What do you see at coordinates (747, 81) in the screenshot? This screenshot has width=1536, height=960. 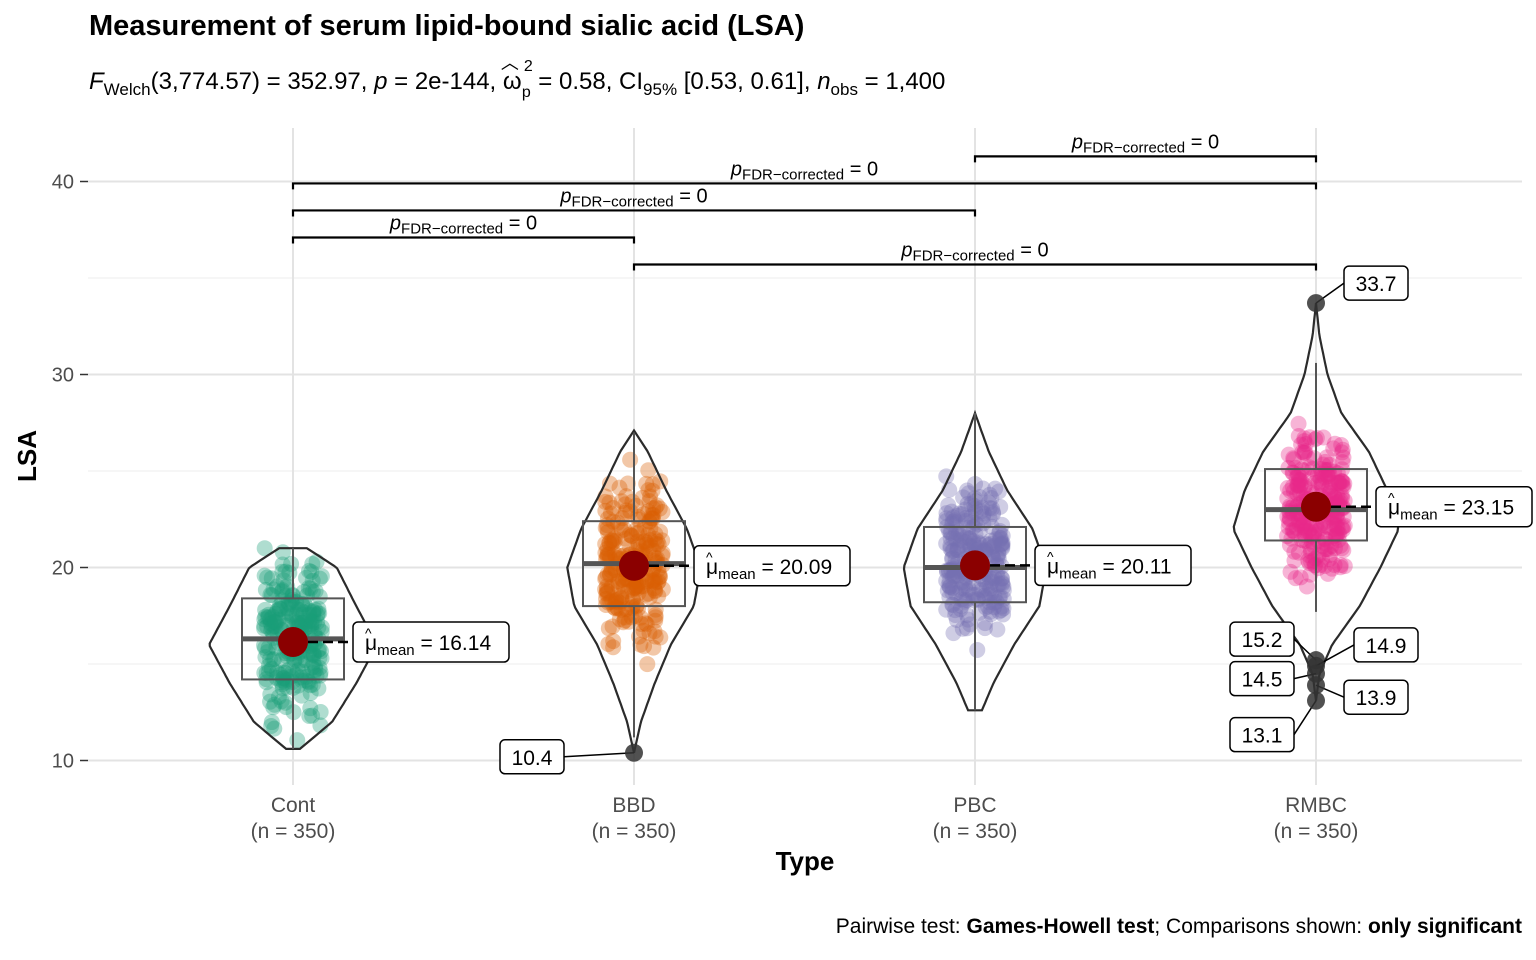 I see `ci-text: [0.53, 0.61],` at bounding box center [747, 81].